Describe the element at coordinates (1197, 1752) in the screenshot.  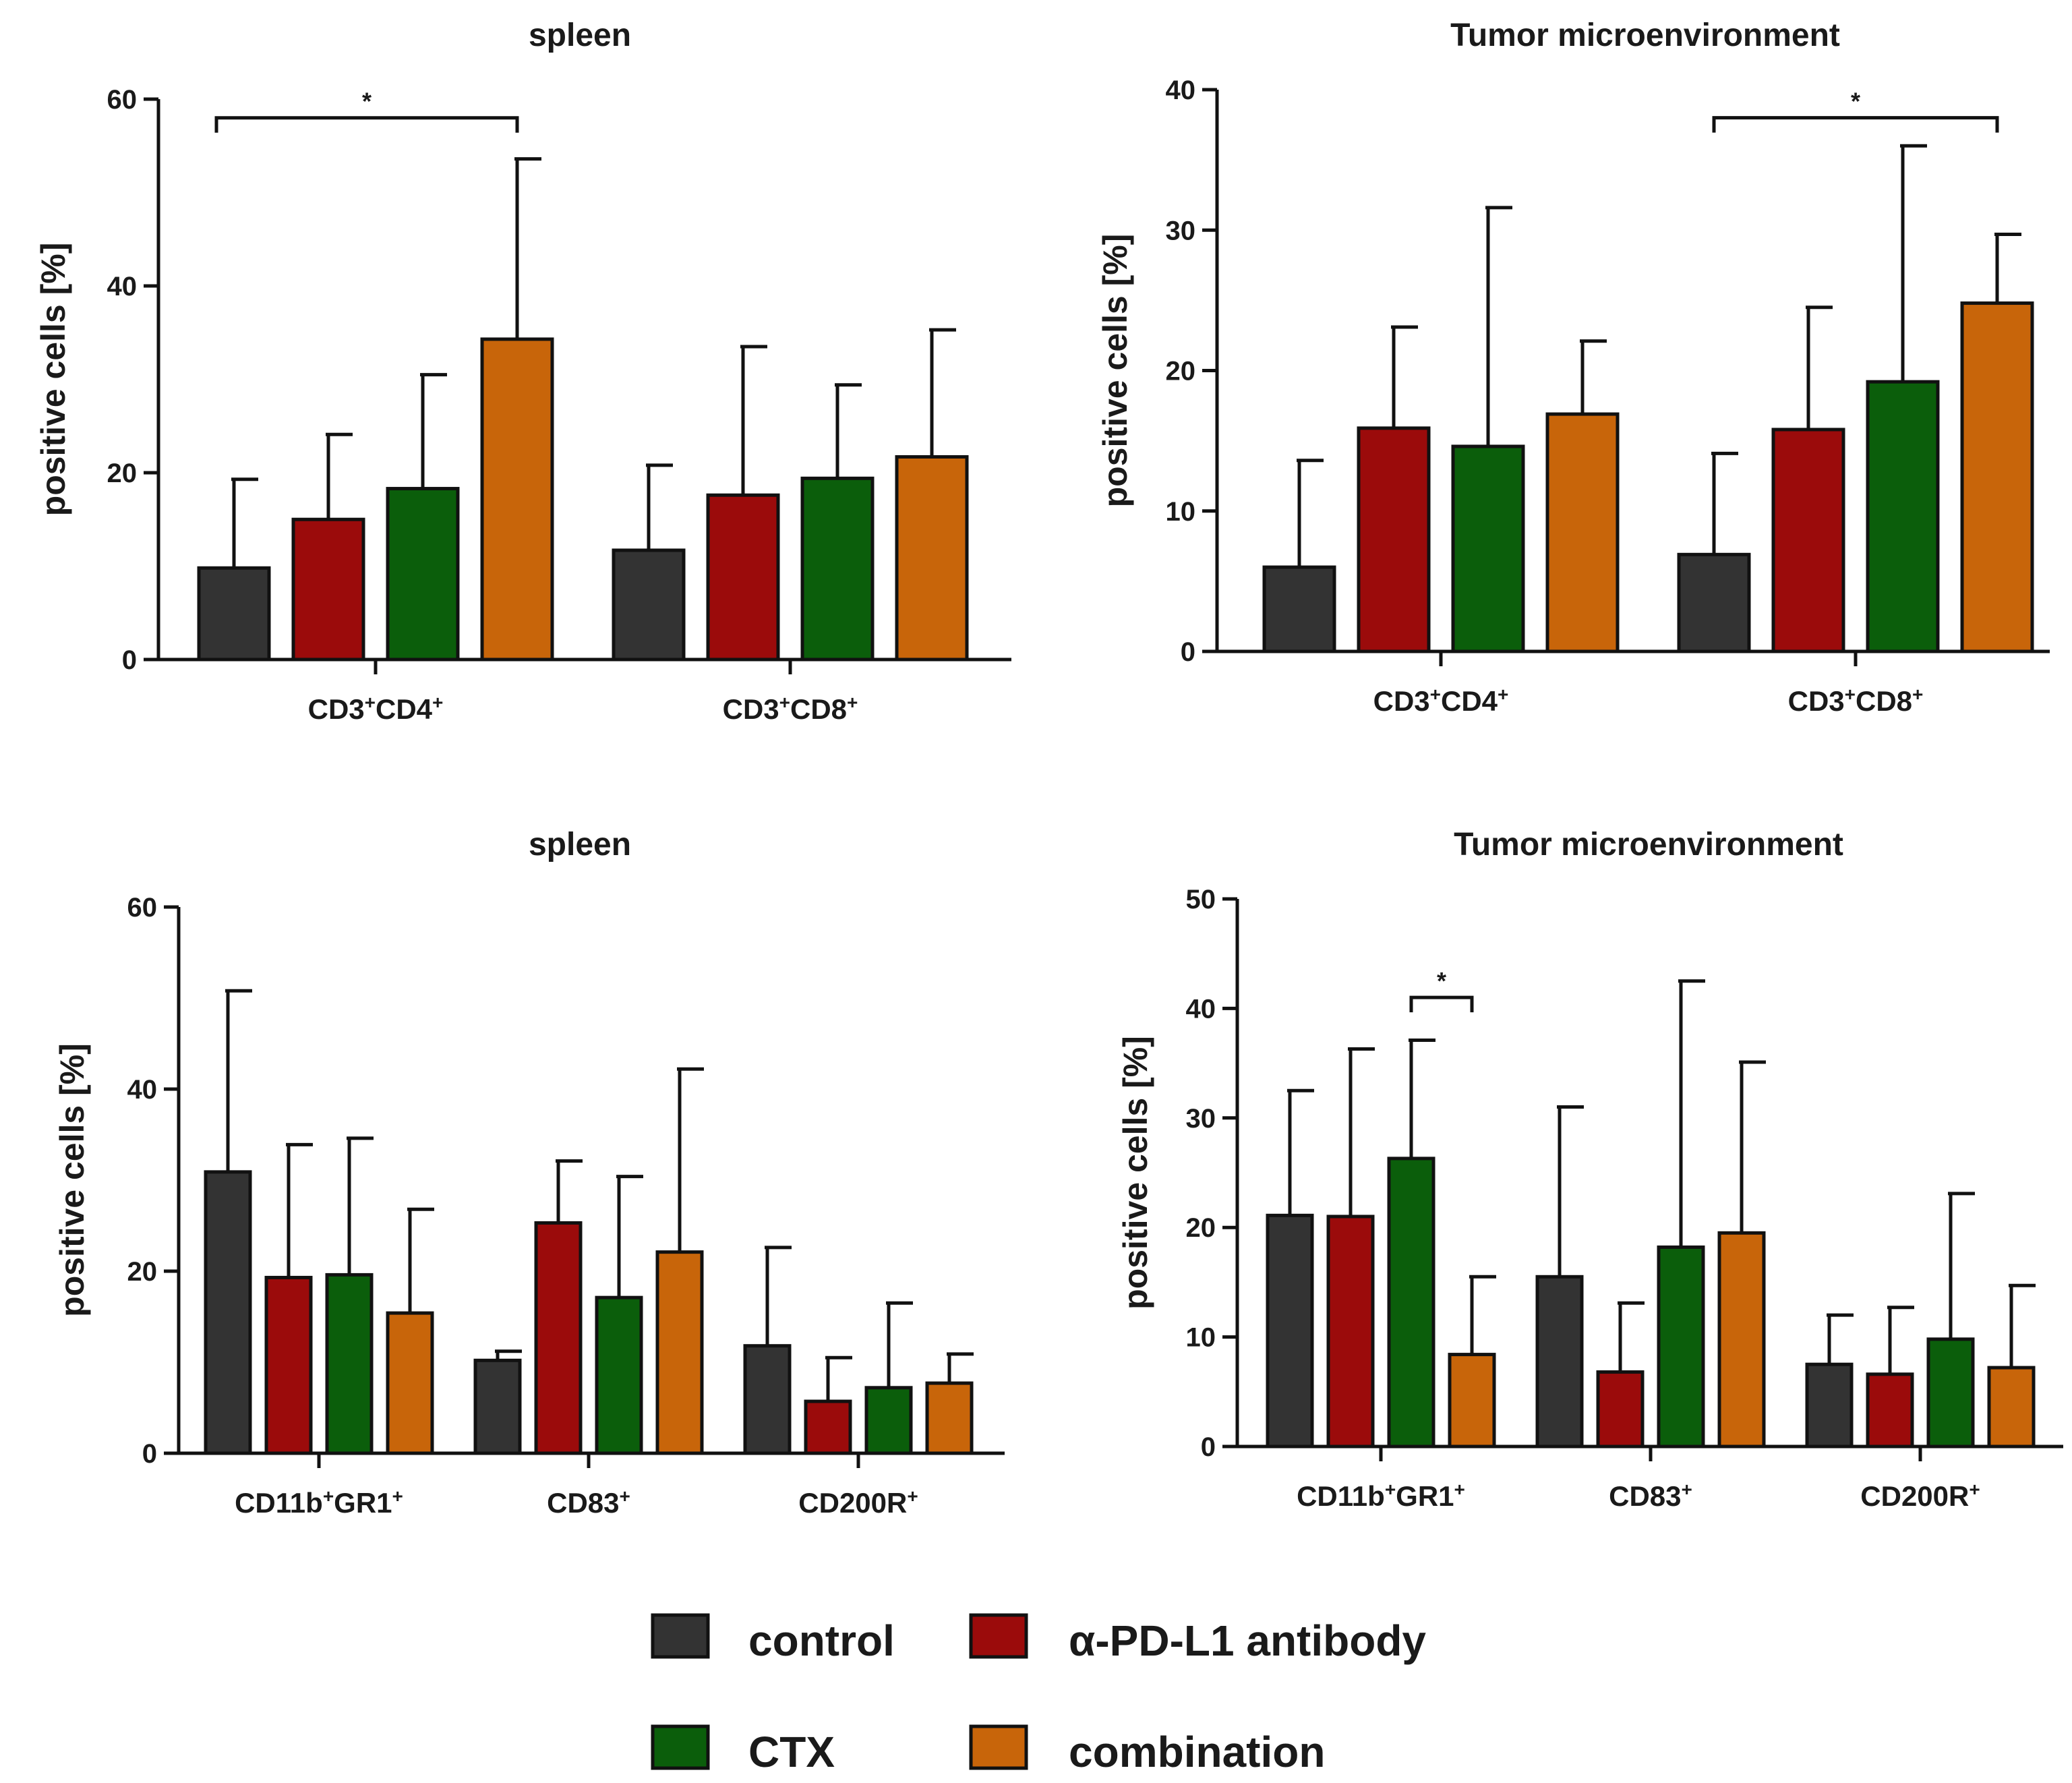
I see `legend-label: combination` at that location.